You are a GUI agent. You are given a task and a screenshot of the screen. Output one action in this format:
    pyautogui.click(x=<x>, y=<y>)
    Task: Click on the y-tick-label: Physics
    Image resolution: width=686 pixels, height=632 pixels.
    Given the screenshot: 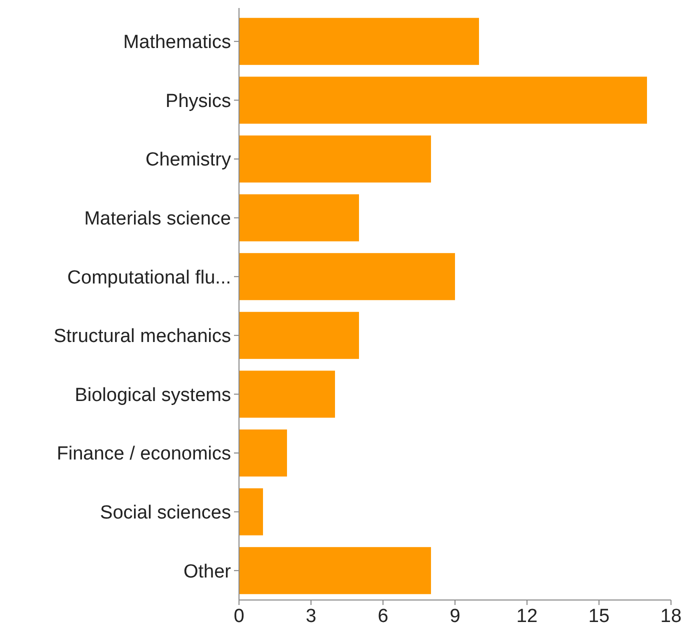 What is the action you would take?
    pyautogui.click(x=198, y=101)
    